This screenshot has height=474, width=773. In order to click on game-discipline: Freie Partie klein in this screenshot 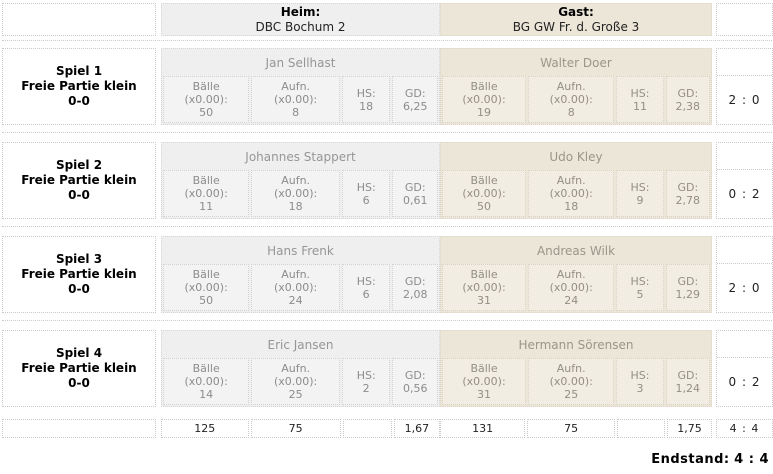, I will do `click(79, 274)`.